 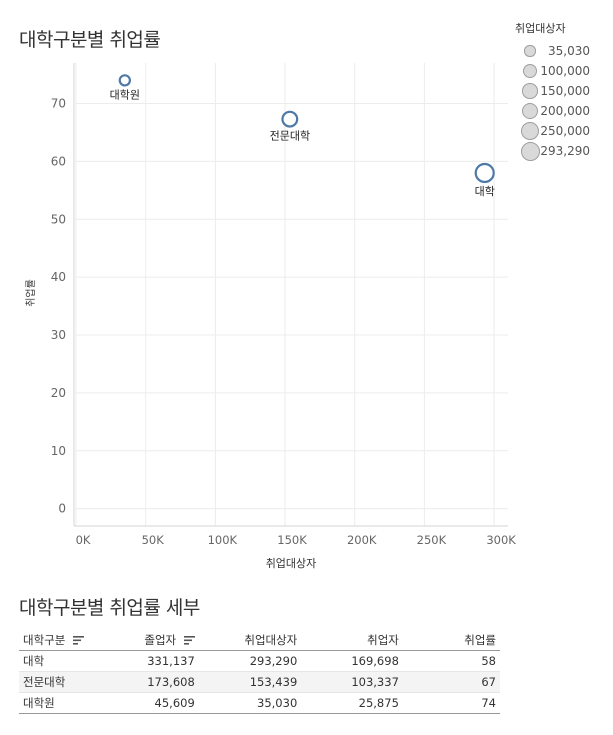 I want to click on y-axis-title: 취업률, so click(x=30, y=293).